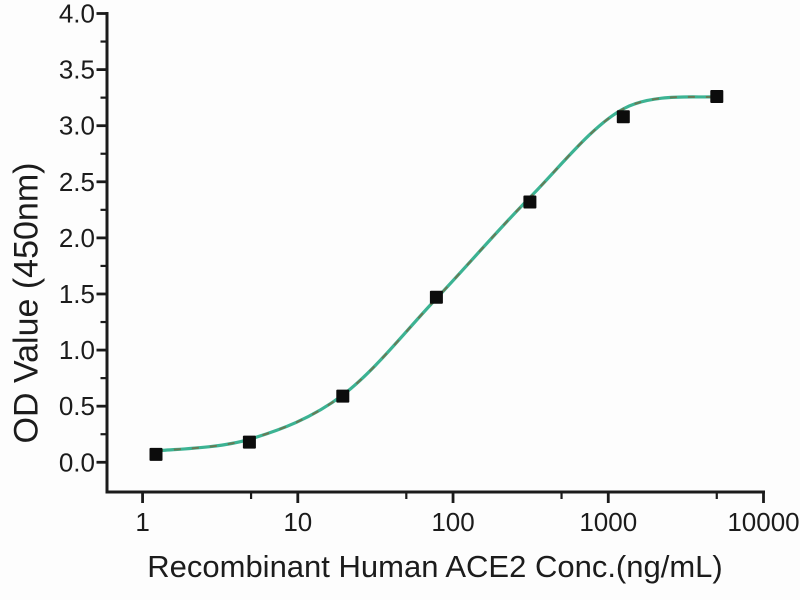 The width and height of the screenshot is (800, 600). What do you see at coordinates (77, 350) in the screenshot?
I see `y-tick-label: 1.0` at bounding box center [77, 350].